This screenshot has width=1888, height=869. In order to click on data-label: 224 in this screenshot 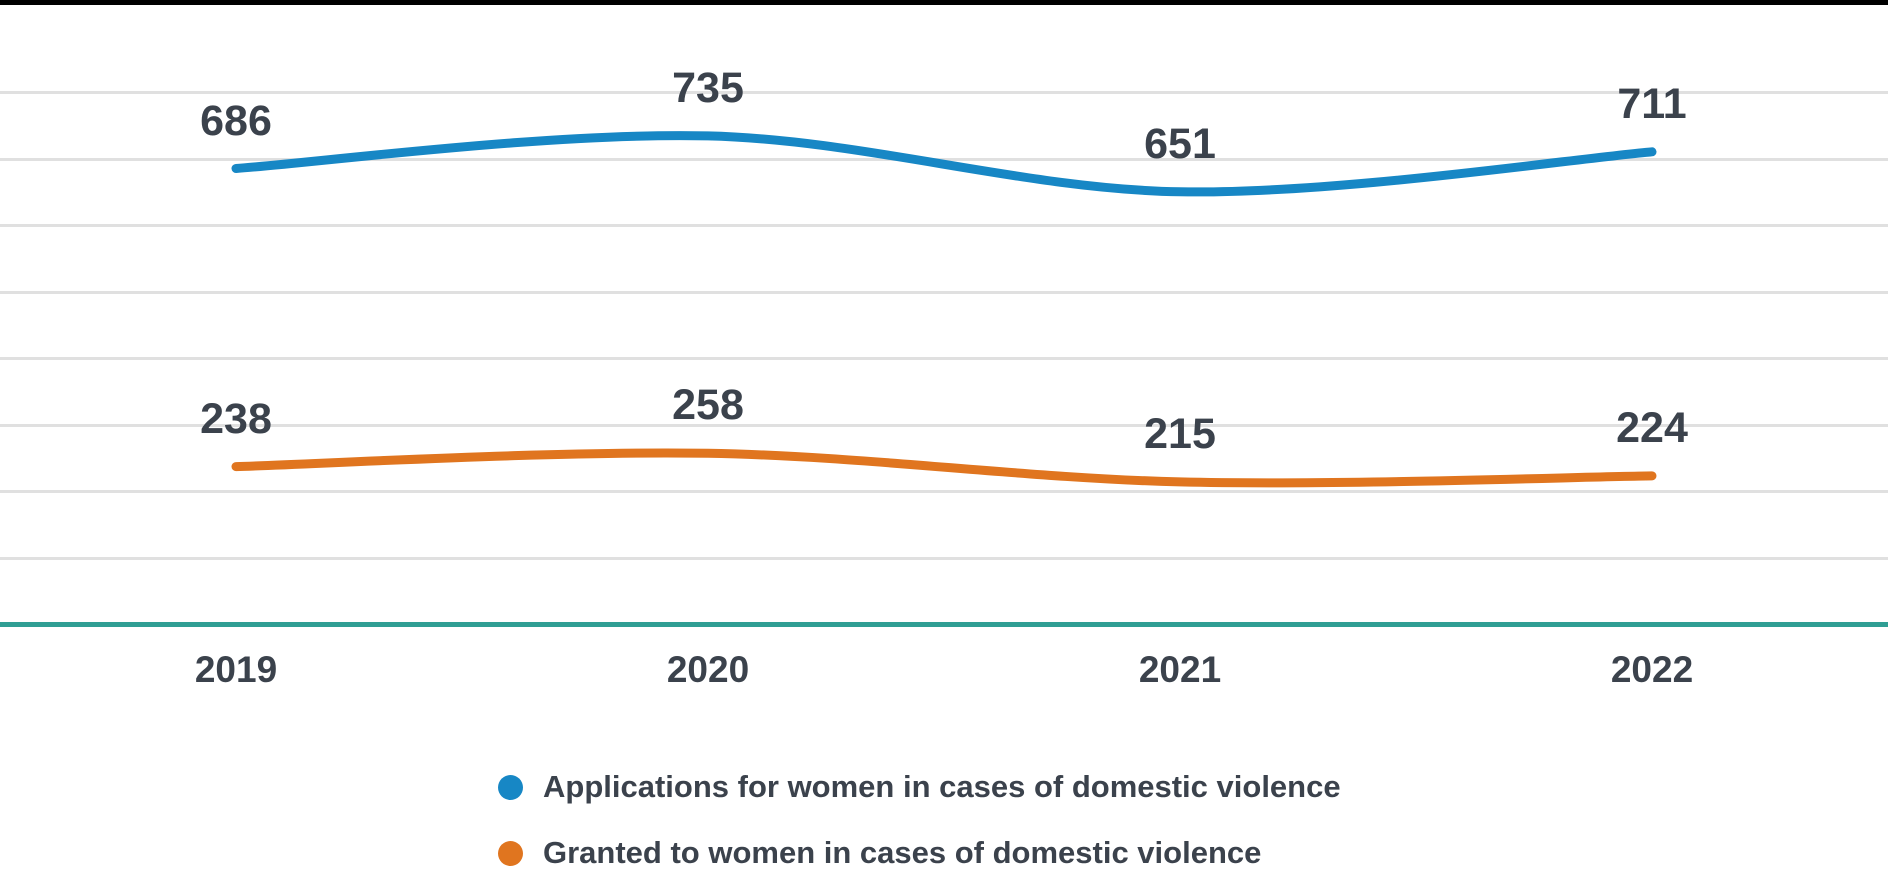, I will do `click(1652, 427)`.